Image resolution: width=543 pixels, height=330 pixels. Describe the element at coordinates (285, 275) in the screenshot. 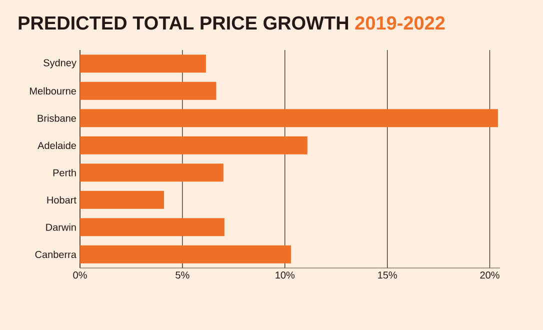

I see `x-tick-label: 10%` at that location.